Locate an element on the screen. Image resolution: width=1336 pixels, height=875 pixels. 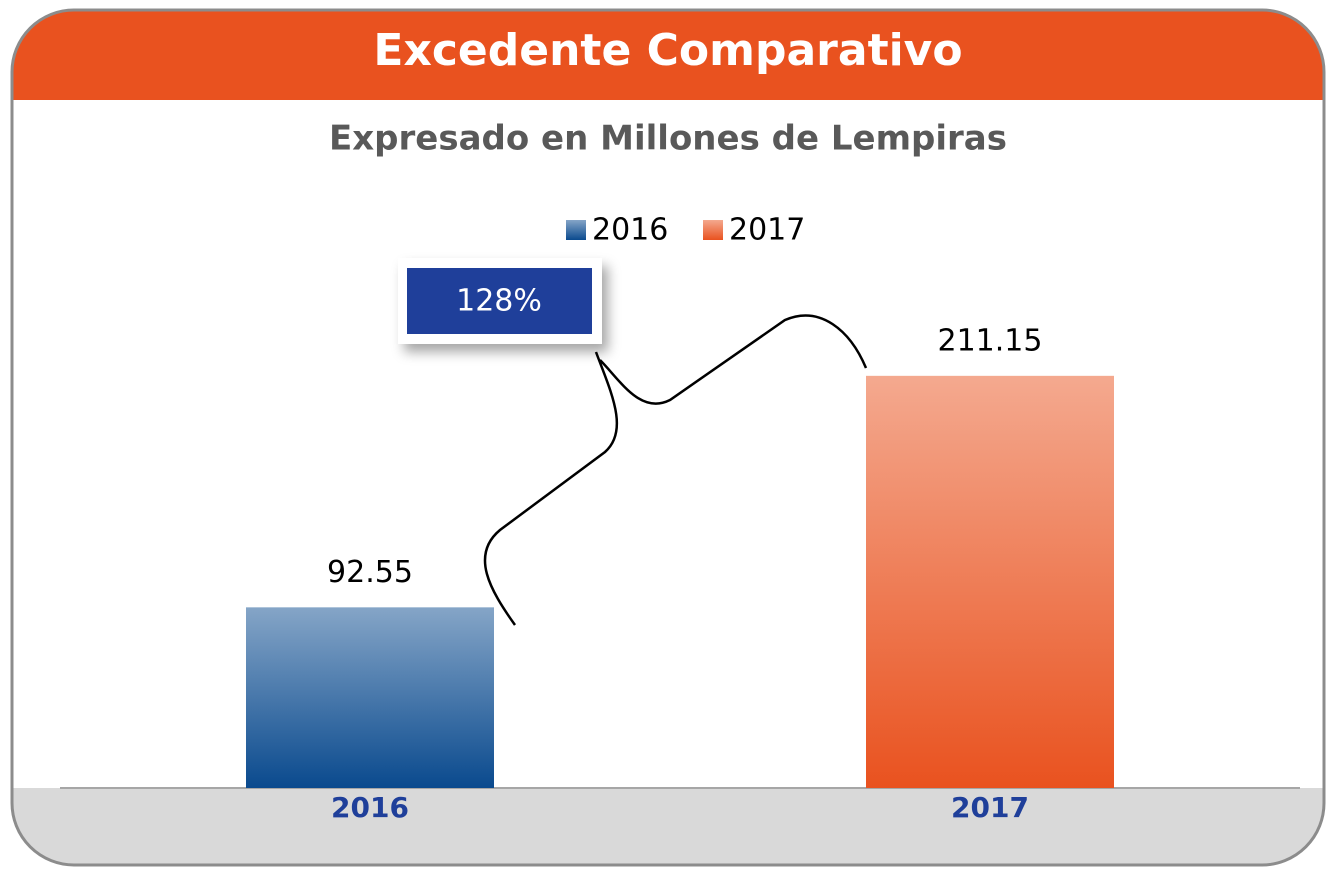
header-band is located at coordinates (668, 55).